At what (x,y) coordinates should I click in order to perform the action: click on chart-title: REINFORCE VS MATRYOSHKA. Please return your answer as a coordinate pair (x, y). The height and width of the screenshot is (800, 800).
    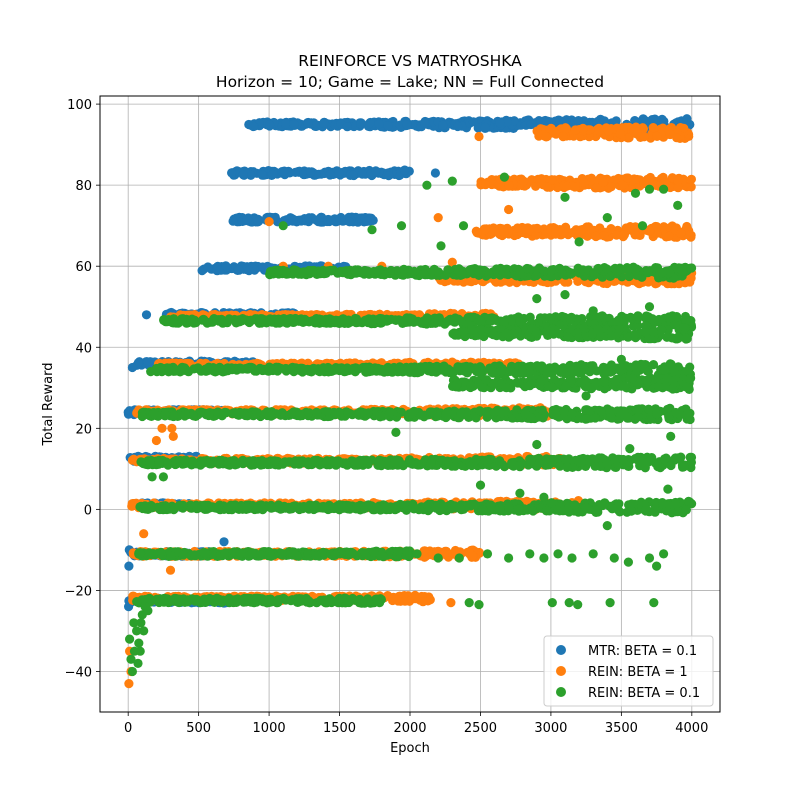
    Looking at the image, I should click on (410, 61).